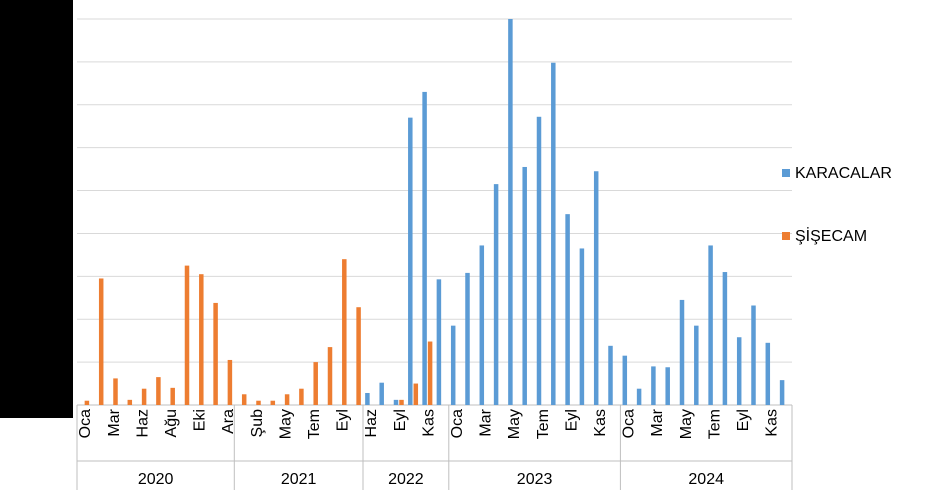 This screenshot has height=490, width=935. Describe the element at coordinates (831, 235) in the screenshot. I see `legend-label-sisecam: ŞİŞECAM` at that location.